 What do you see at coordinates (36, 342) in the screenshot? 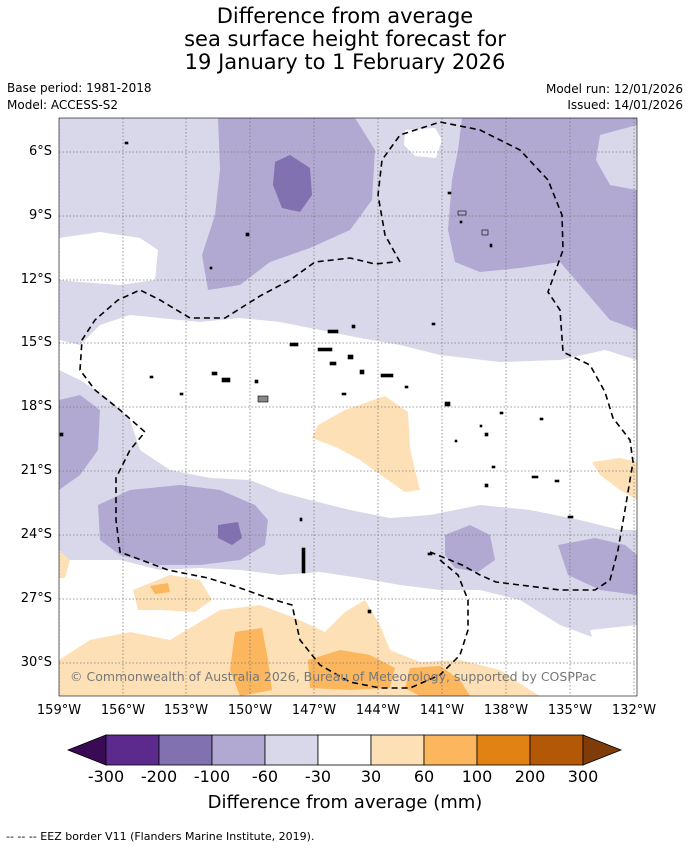
I see `lat-label: 15°S` at bounding box center [36, 342].